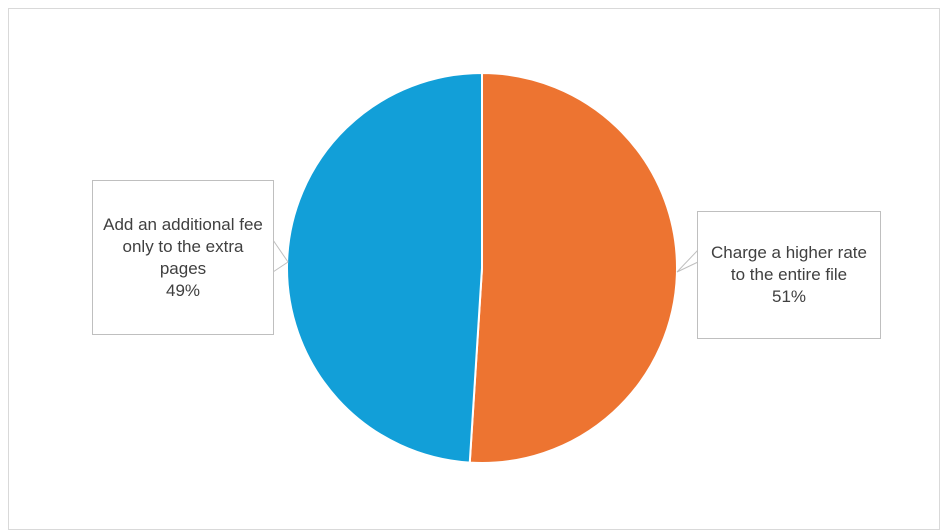 This screenshot has width=948, height=530. What do you see at coordinates (687, 260) in the screenshot?
I see `callout-pointer-right` at bounding box center [687, 260].